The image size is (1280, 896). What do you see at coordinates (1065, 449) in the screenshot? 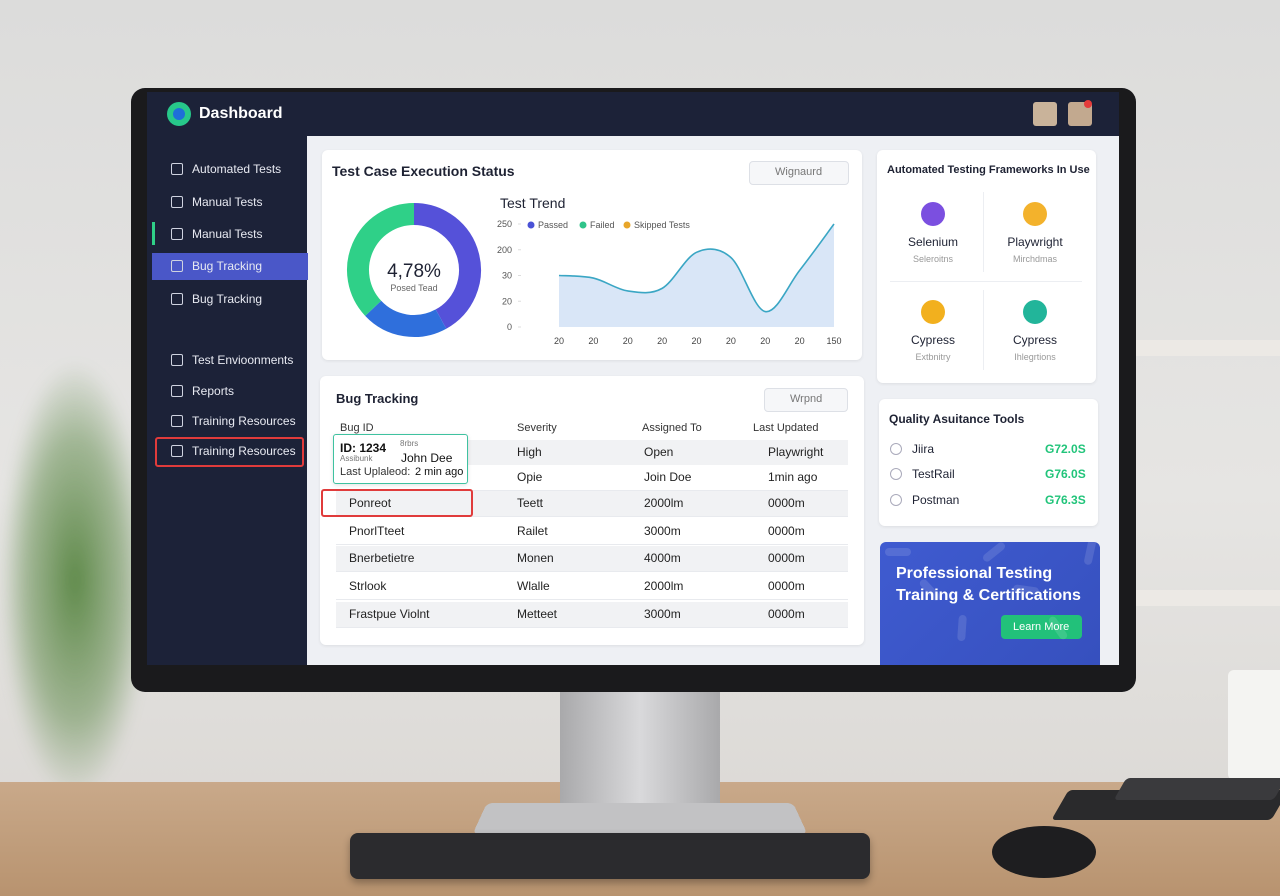
I see `tool-value: G72.0S` at bounding box center [1065, 449].